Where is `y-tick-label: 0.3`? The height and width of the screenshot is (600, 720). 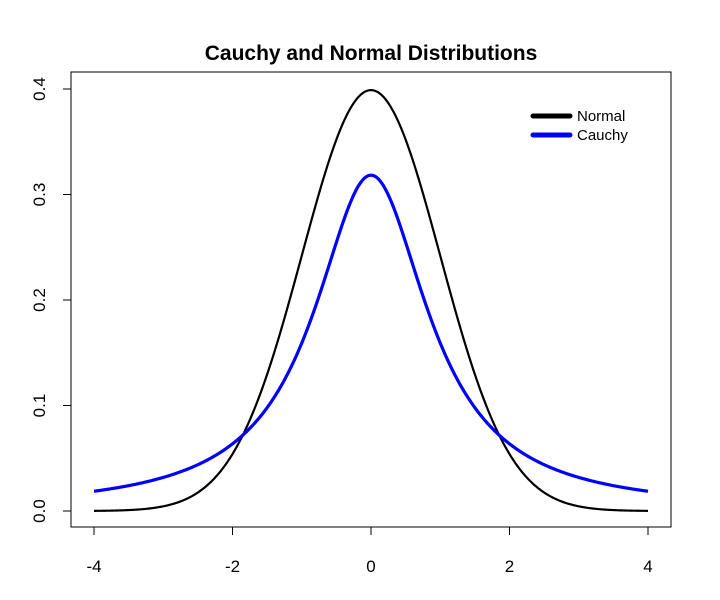 y-tick-label: 0.3 is located at coordinates (39, 195).